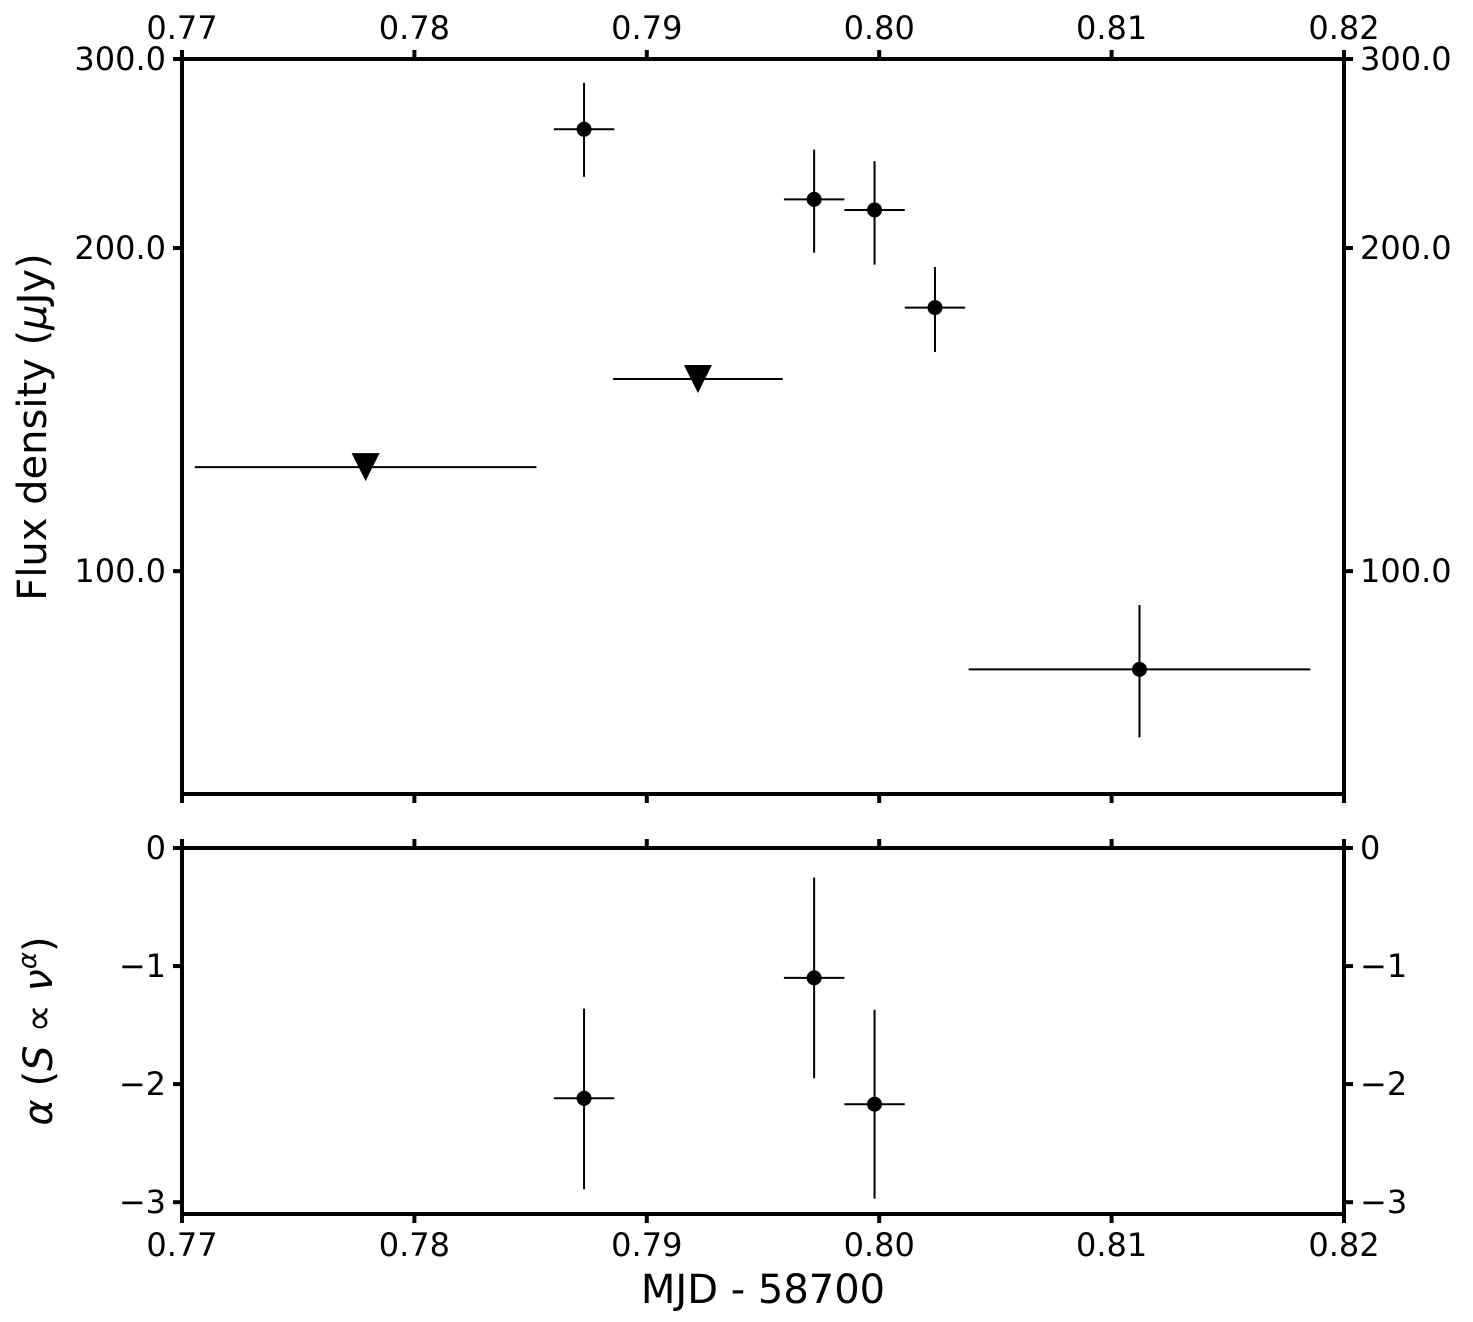  Describe the element at coordinates (1111, 1245) in the screenshot. I see `bottom-x-tick-label: 0.81` at that location.